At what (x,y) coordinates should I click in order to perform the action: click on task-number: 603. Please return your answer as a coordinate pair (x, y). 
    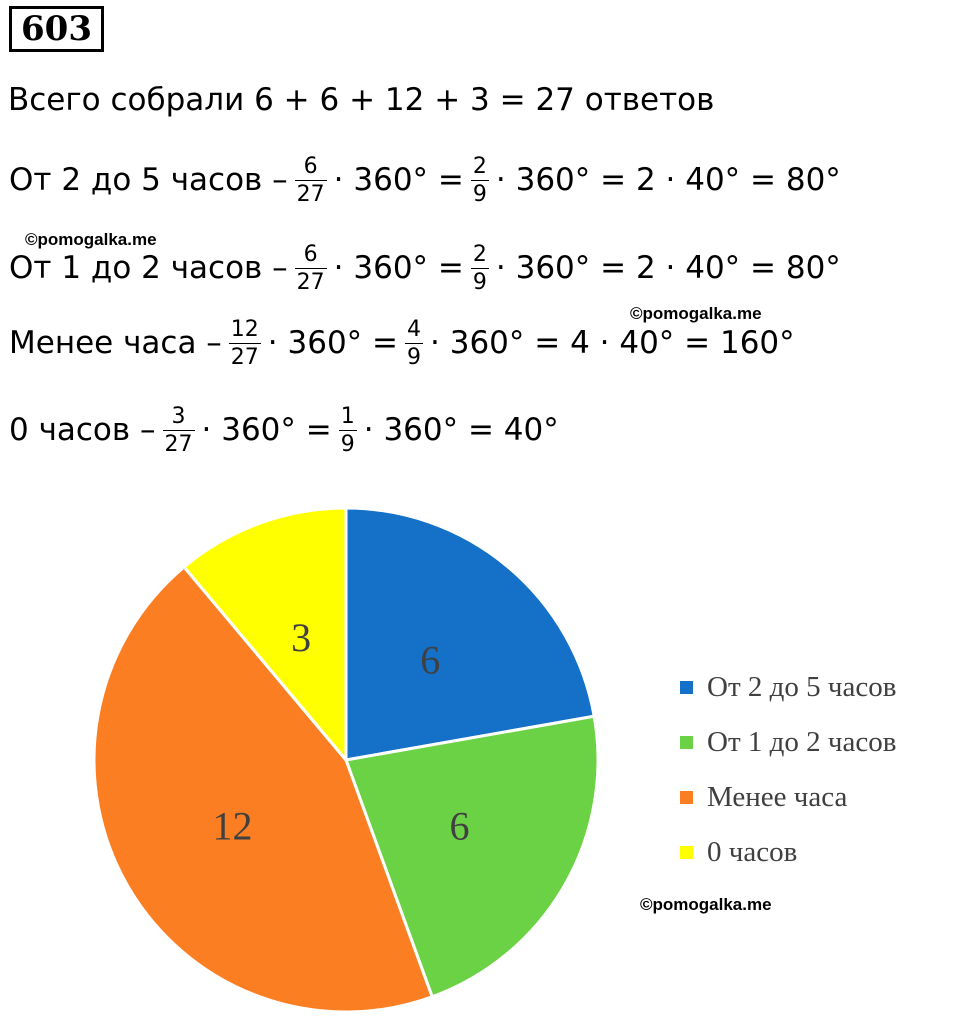
    Looking at the image, I should click on (56, 29).